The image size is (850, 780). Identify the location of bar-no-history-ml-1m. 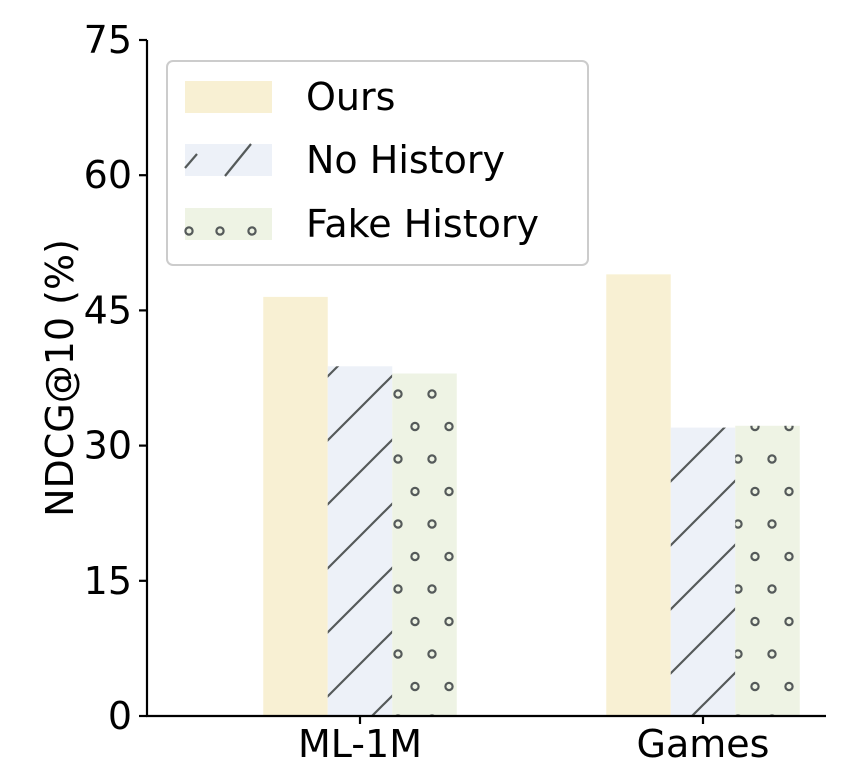
(360, 541).